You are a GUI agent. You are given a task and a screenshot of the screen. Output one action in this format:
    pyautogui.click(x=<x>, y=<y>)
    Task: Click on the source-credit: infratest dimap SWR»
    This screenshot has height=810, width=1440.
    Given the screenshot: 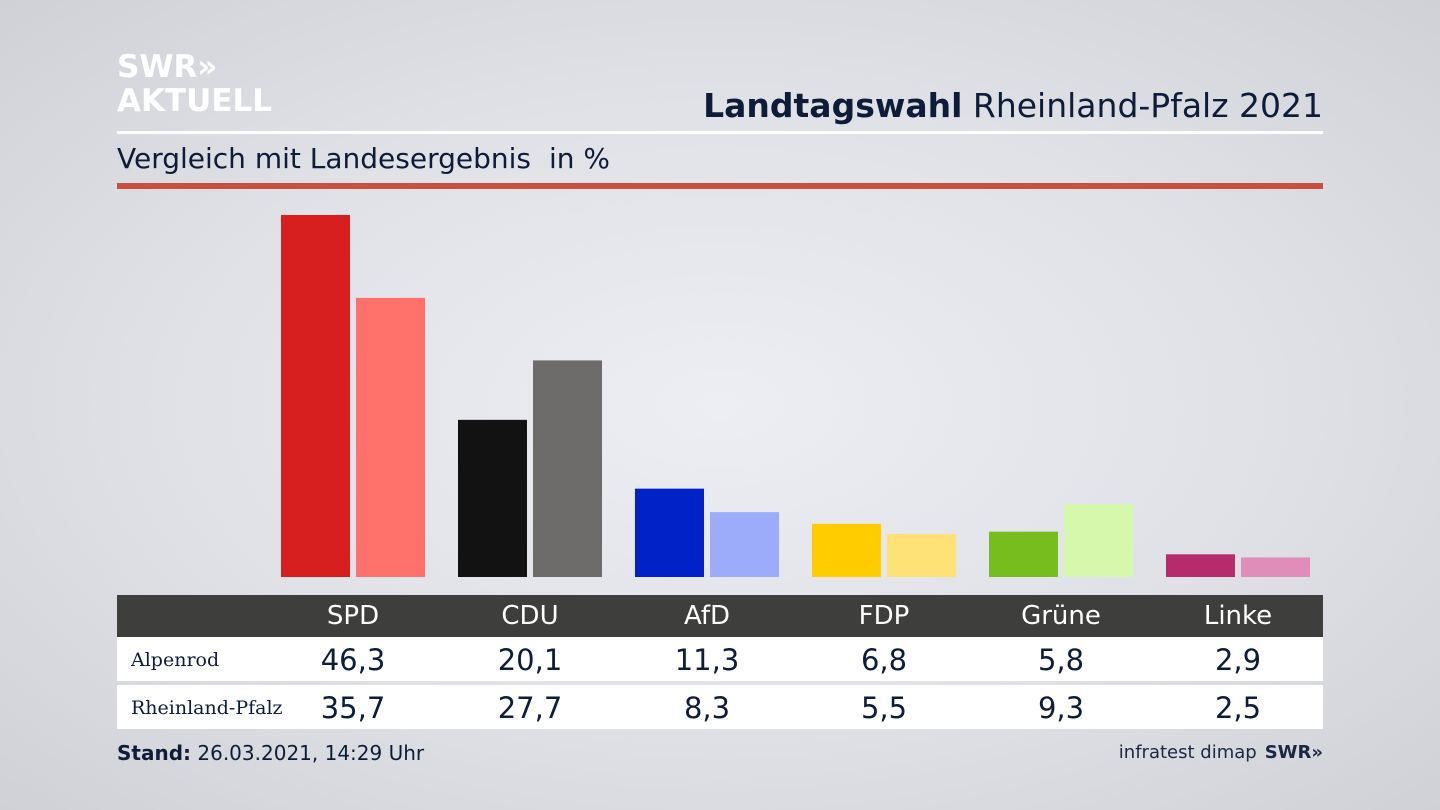 What is the action you would take?
    pyautogui.click(x=1221, y=752)
    